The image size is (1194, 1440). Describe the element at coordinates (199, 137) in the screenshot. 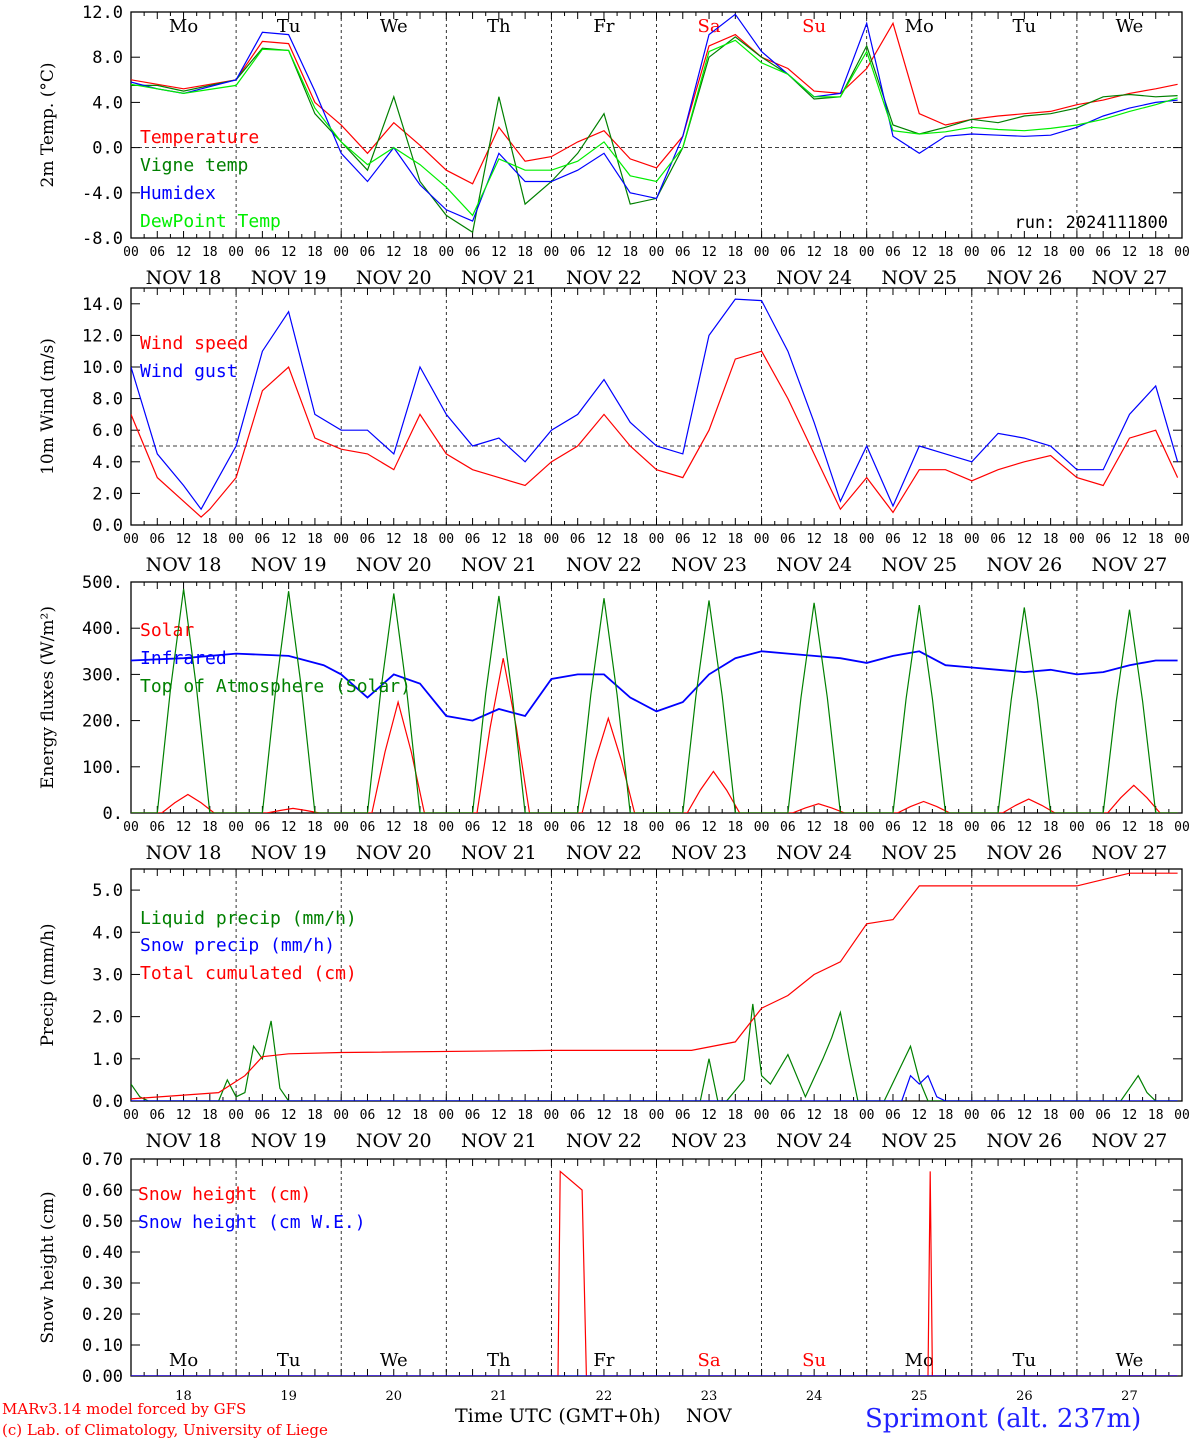

I see `legend-entry: Temperature` at that location.